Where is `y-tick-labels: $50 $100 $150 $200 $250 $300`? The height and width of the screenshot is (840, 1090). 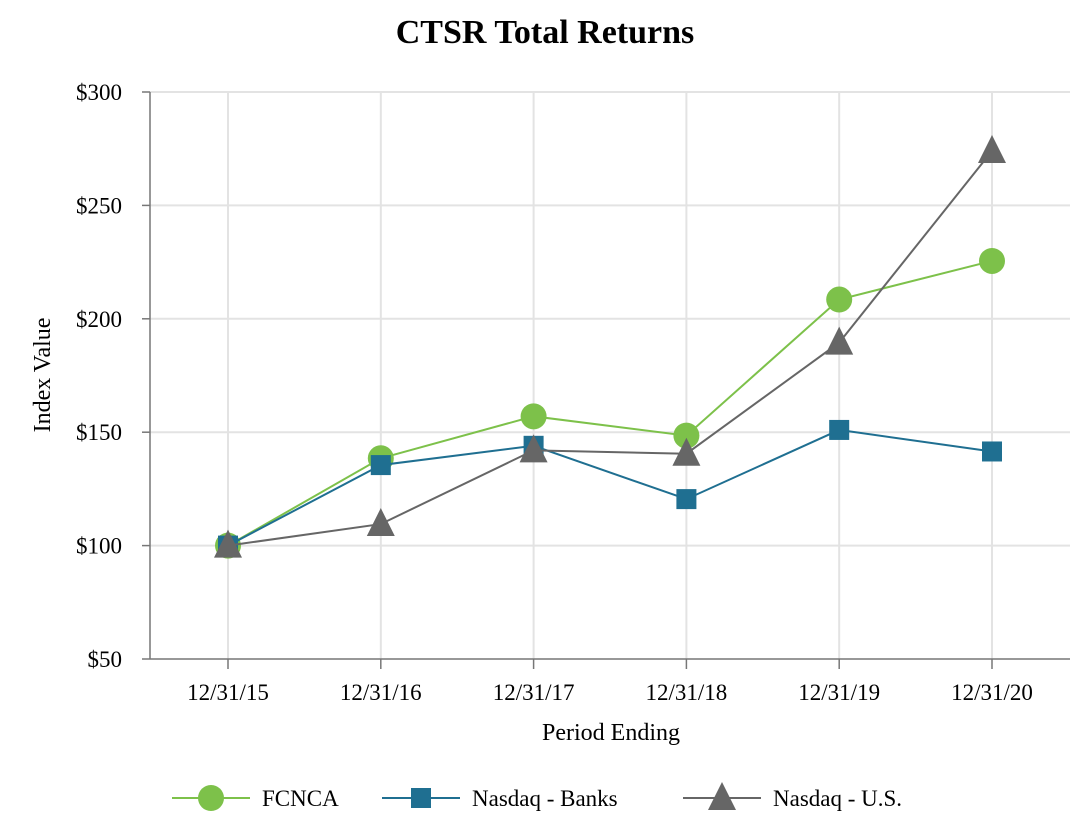 y-tick-labels: $50 $100 $150 $200 $250 $300 is located at coordinates (99, 376).